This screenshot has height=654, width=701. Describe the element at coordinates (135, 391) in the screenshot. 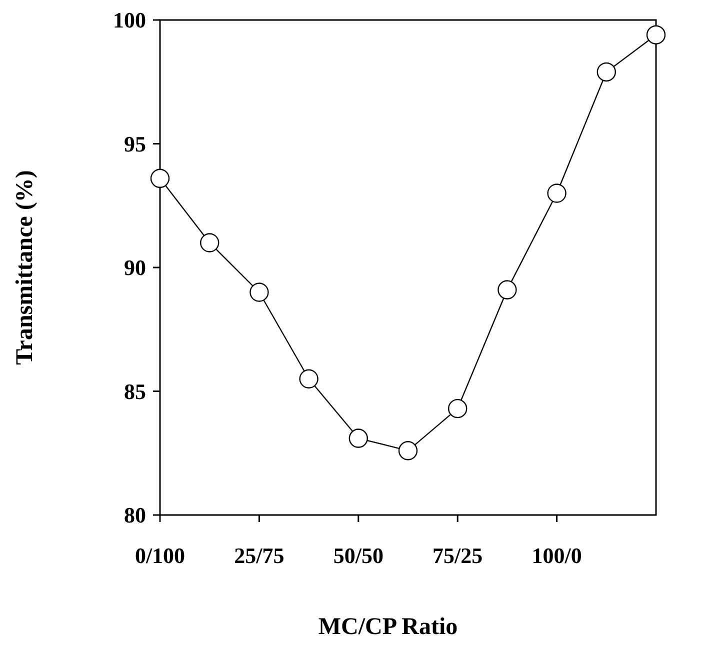

I see `y-tick-label: 85` at that location.